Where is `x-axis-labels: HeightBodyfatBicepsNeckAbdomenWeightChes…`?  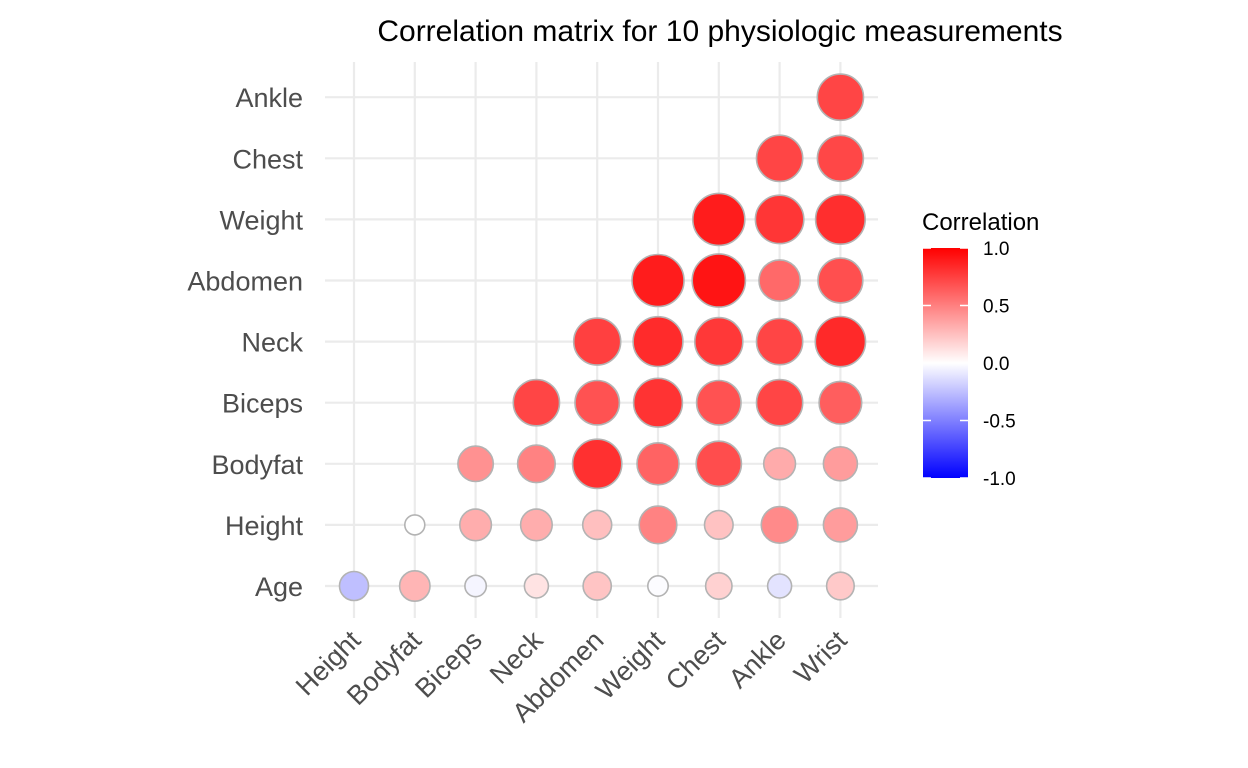 x-axis-labels: HeightBodyfatBicepsNeckAbdomenWeightChes… is located at coordinates (571, 676).